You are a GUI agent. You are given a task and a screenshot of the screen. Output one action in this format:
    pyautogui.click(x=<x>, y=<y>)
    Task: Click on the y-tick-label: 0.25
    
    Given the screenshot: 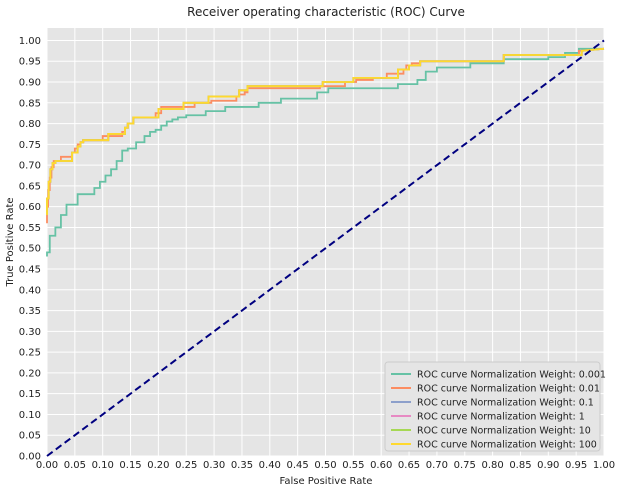 What is the action you would take?
    pyautogui.click(x=30, y=353)
    